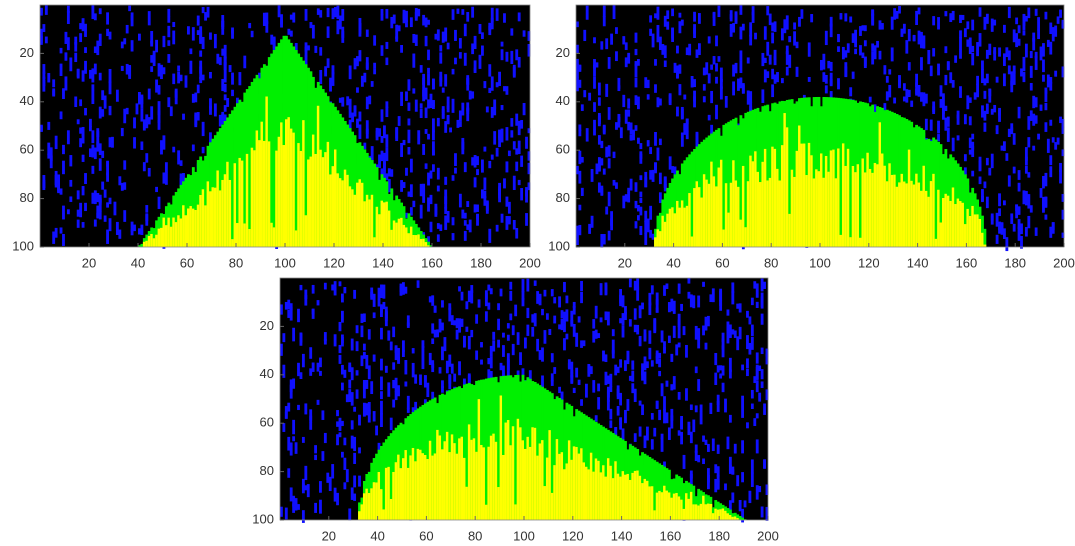  Describe the element at coordinates (719, 535) in the screenshot. I see `x-tick-label: 180` at that location.